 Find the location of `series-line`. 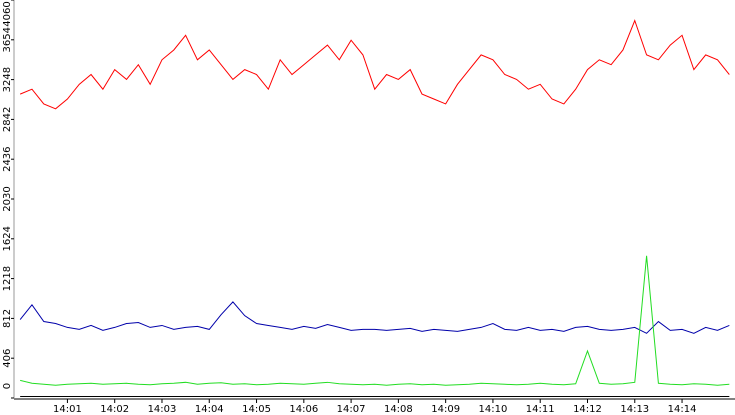

series-line is located at coordinates (374, 317).